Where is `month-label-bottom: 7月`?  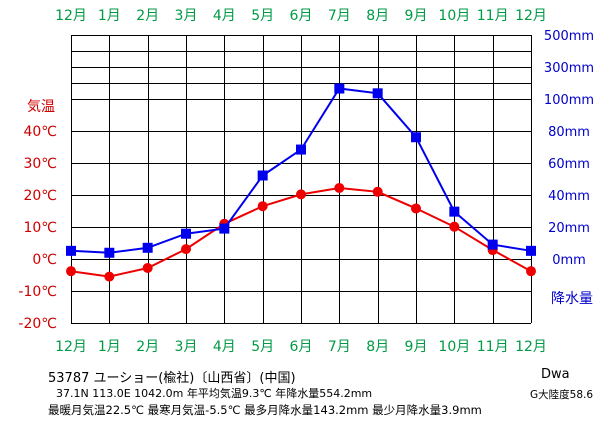
month-label-bottom: 7月 is located at coordinates (339, 347).